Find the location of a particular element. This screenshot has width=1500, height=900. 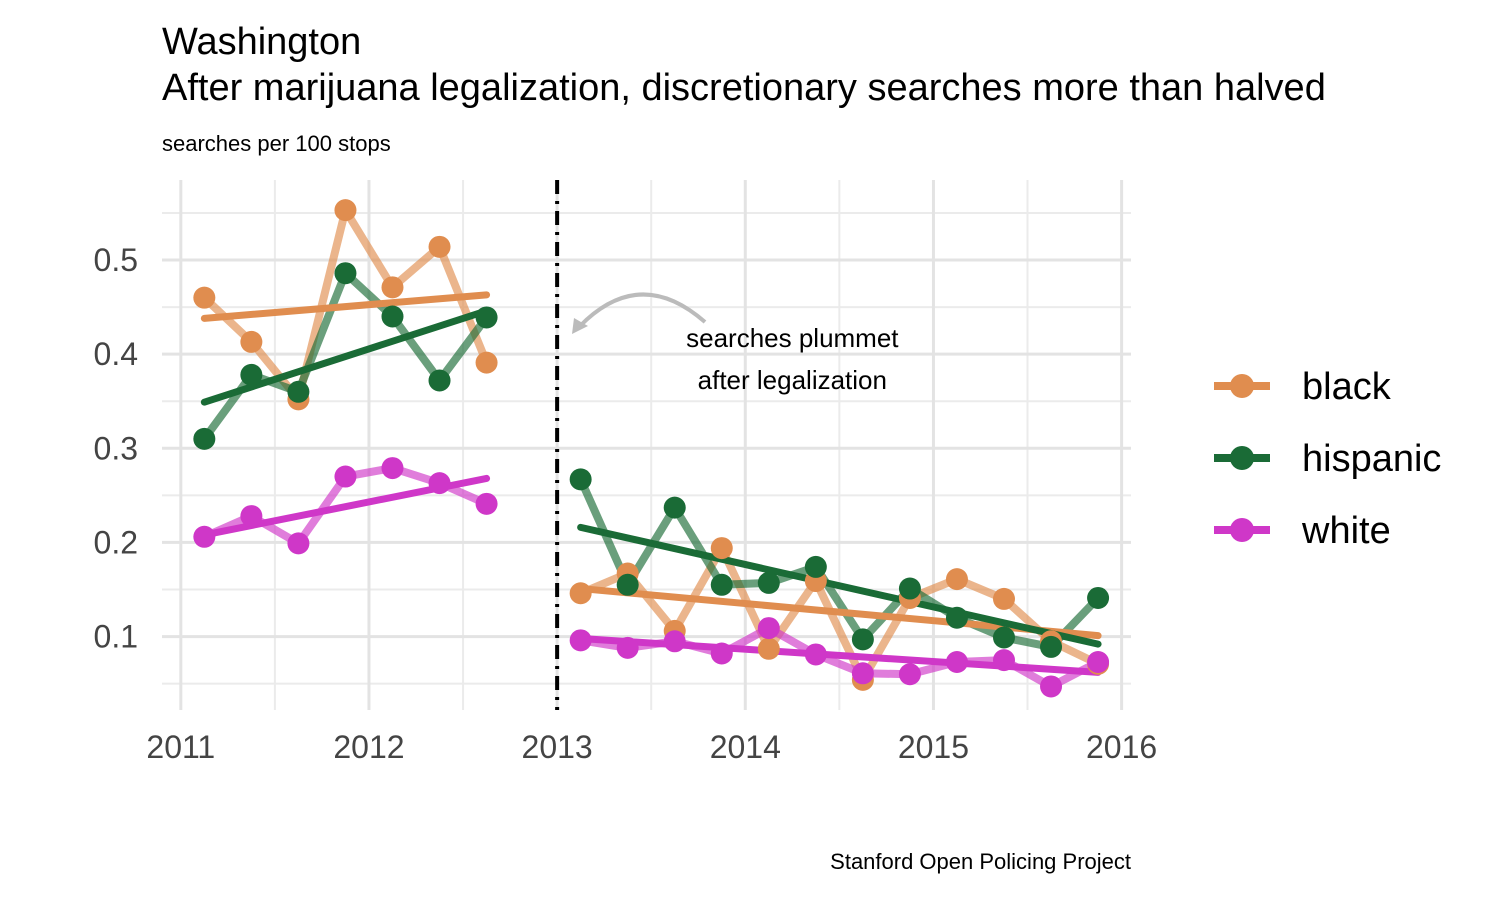

legend-marker-black is located at coordinates (1242, 386).